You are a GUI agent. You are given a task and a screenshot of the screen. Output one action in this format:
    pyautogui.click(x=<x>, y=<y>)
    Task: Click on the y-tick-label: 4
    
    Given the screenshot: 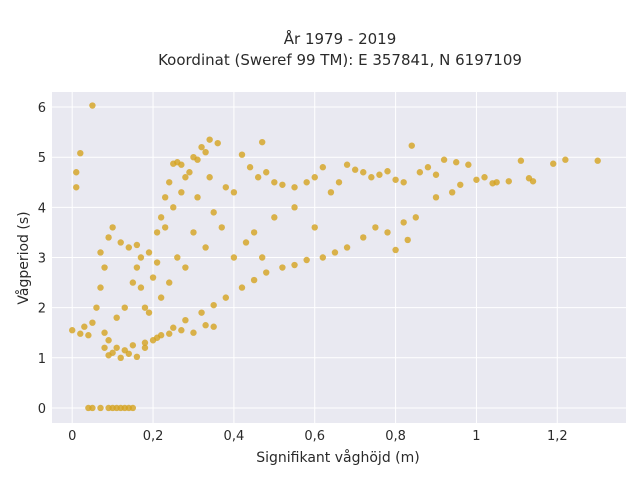 What is the action you would take?
    pyautogui.click(x=42, y=208)
    